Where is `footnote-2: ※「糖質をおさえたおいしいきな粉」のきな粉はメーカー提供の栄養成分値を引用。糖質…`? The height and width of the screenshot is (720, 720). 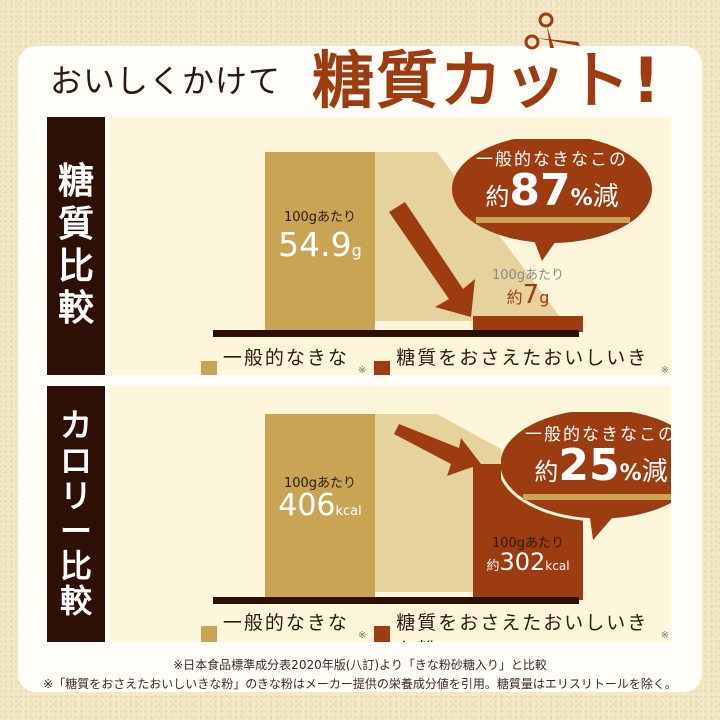 footnote-2: ※「糖質をおさえたおいしいきな粉」のきな粉はメーカー提供の栄養成分値を引用。糖質… is located at coordinates (360, 684).